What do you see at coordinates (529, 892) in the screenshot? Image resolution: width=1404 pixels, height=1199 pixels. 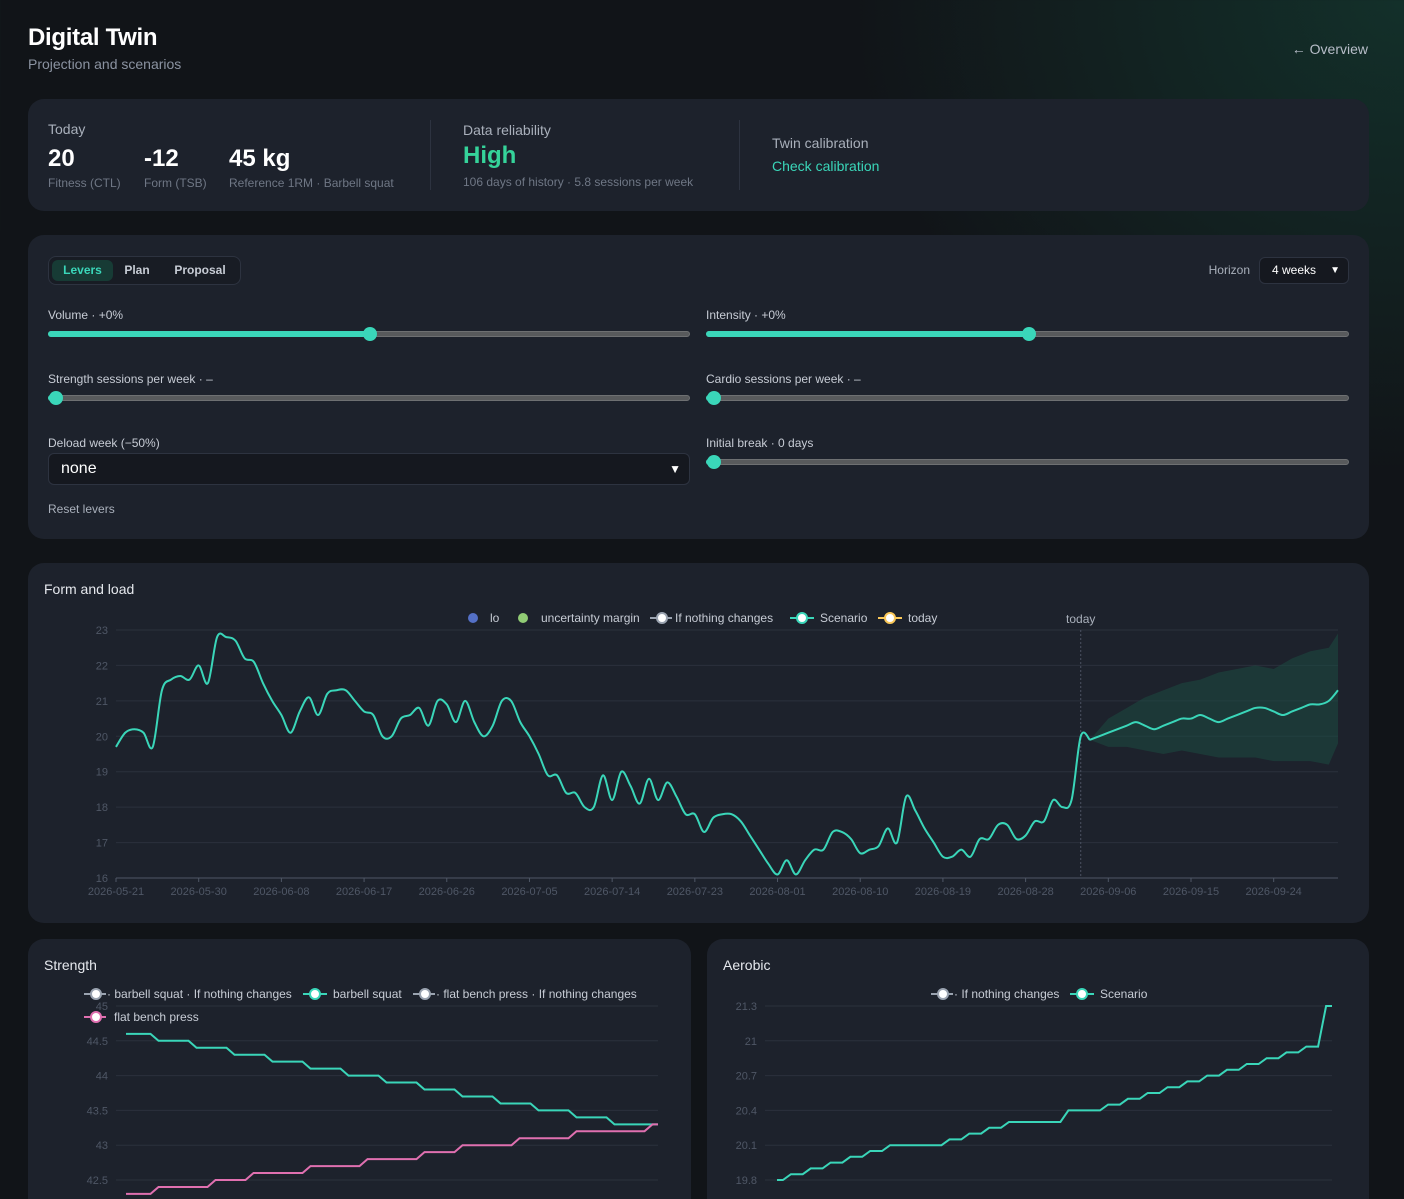 I see `x-tick-label: 2026-07-05` at bounding box center [529, 892].